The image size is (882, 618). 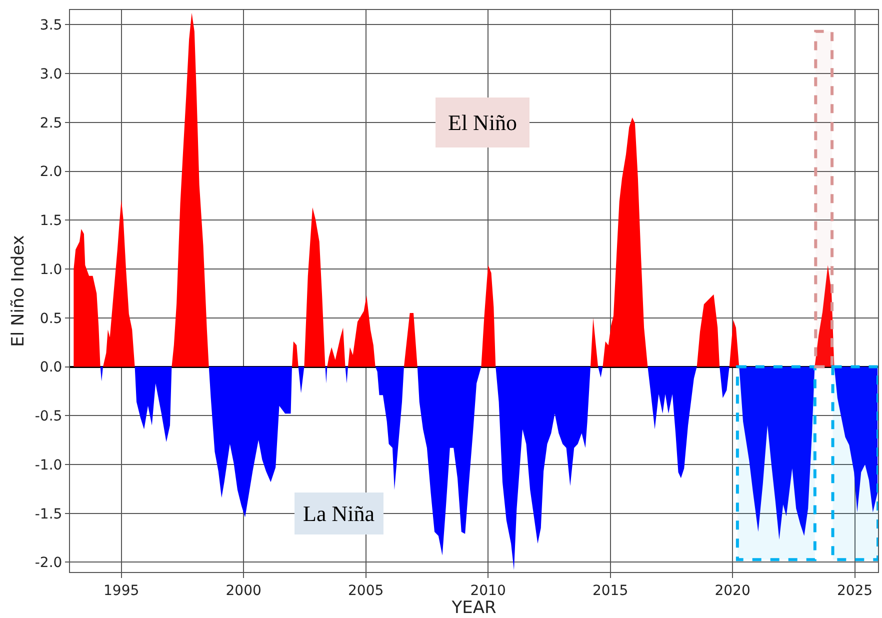 I want to click on x-tick-label: 2005, so click(x=366, y=590).